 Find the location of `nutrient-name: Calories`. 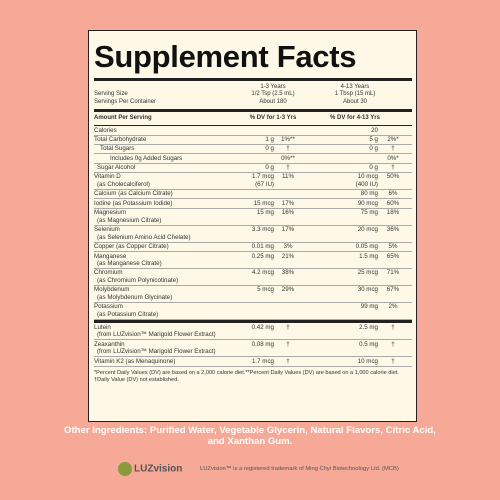

nutrient-name: Calories is located at coordinates (105, 130).